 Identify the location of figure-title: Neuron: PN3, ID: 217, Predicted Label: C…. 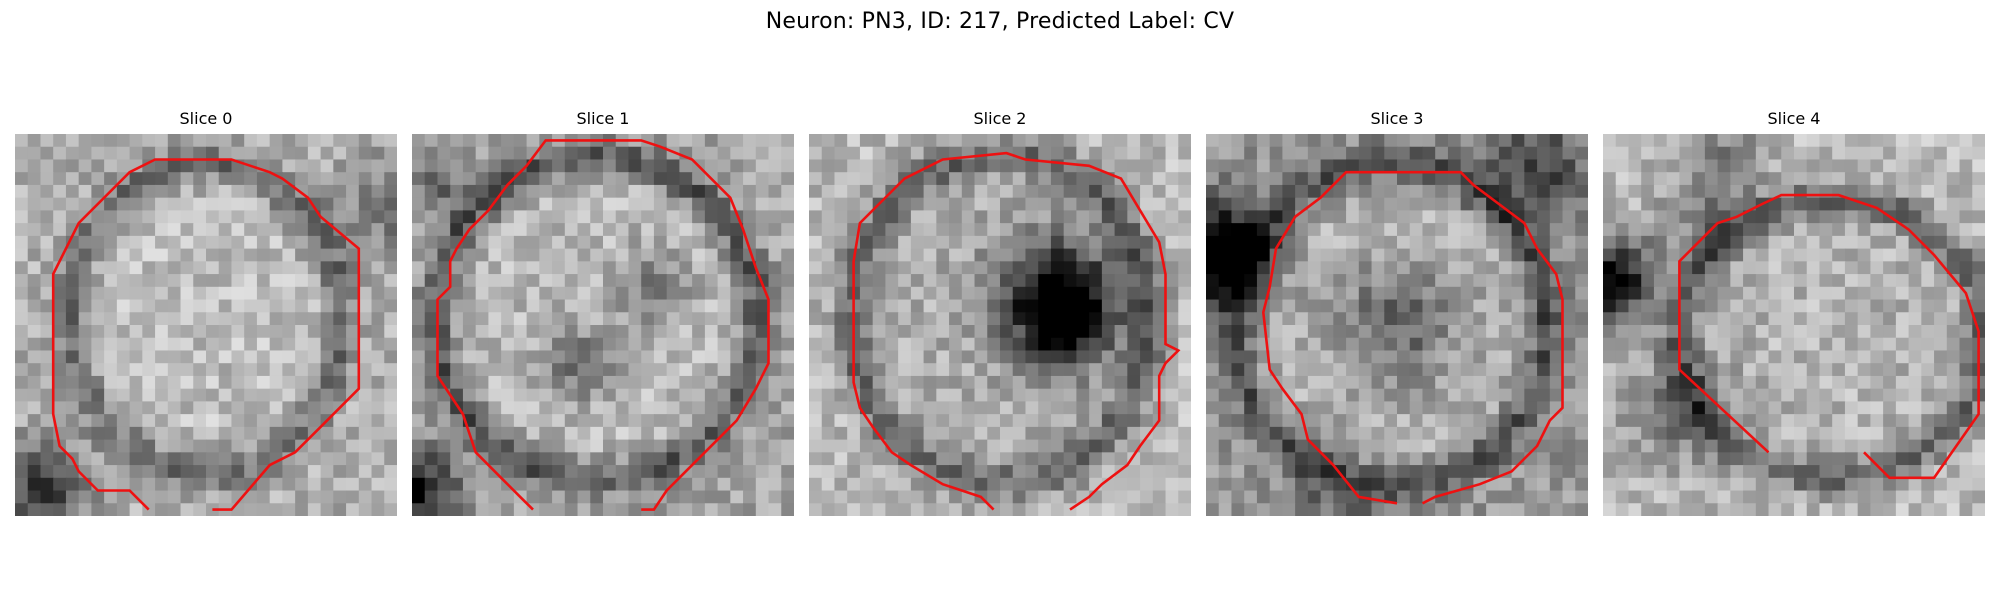
(1000, 21).